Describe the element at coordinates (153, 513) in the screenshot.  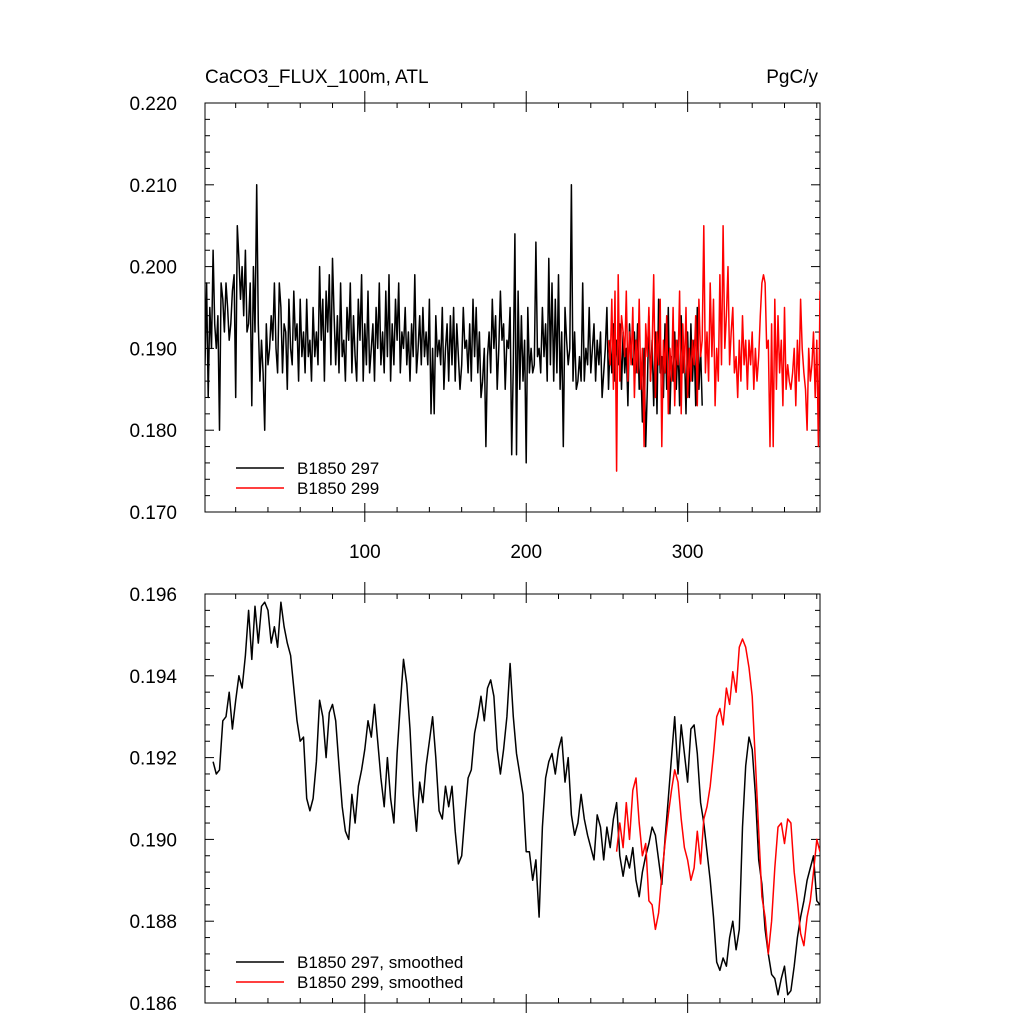
I see `y-tick-label: 0.170` at that location.